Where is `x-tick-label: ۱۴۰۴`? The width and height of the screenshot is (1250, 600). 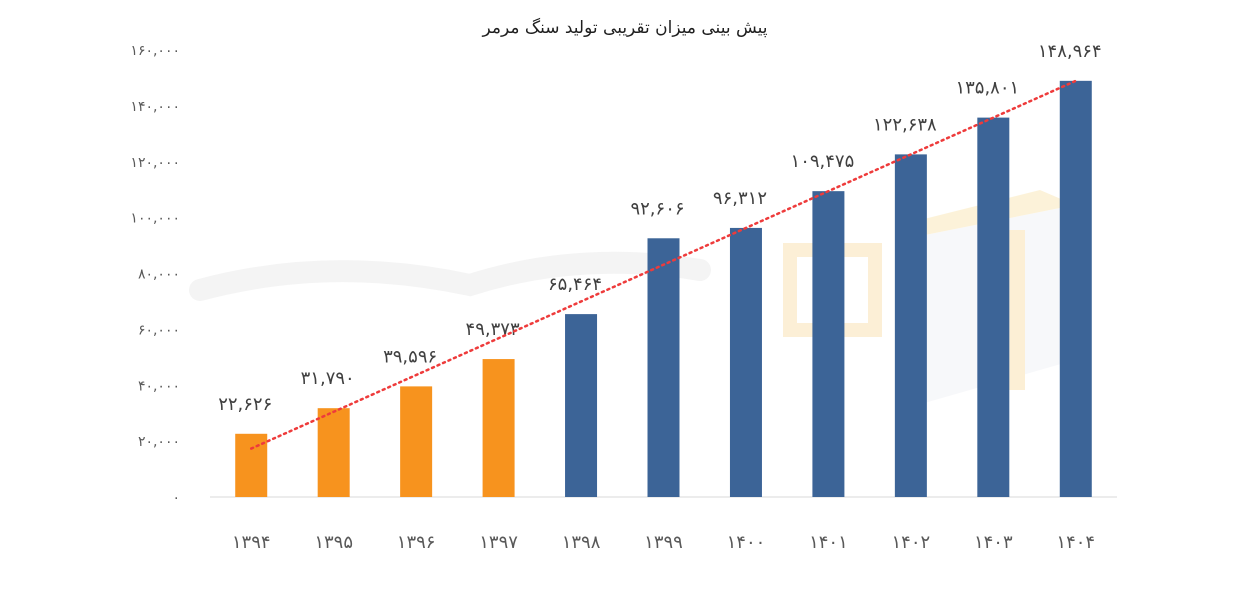 x-tick-label: ۱۴۰۴ is located at coordinates (1075, 542).